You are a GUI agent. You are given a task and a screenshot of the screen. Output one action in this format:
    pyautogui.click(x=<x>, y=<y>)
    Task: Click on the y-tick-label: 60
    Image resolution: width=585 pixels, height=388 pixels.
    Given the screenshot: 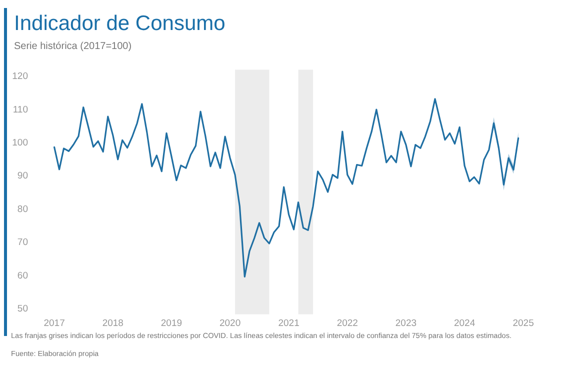 What is the action you would take?
    pyautogui.click(x=22, y=276)
    